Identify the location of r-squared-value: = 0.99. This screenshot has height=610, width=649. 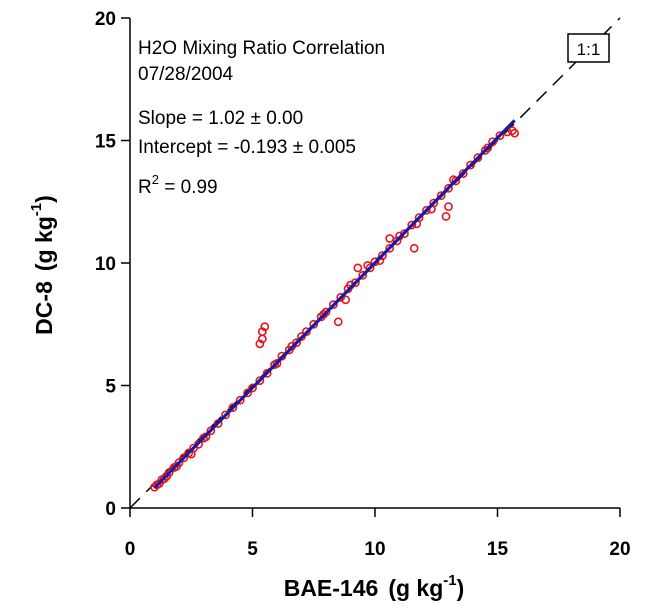
(188, 187).